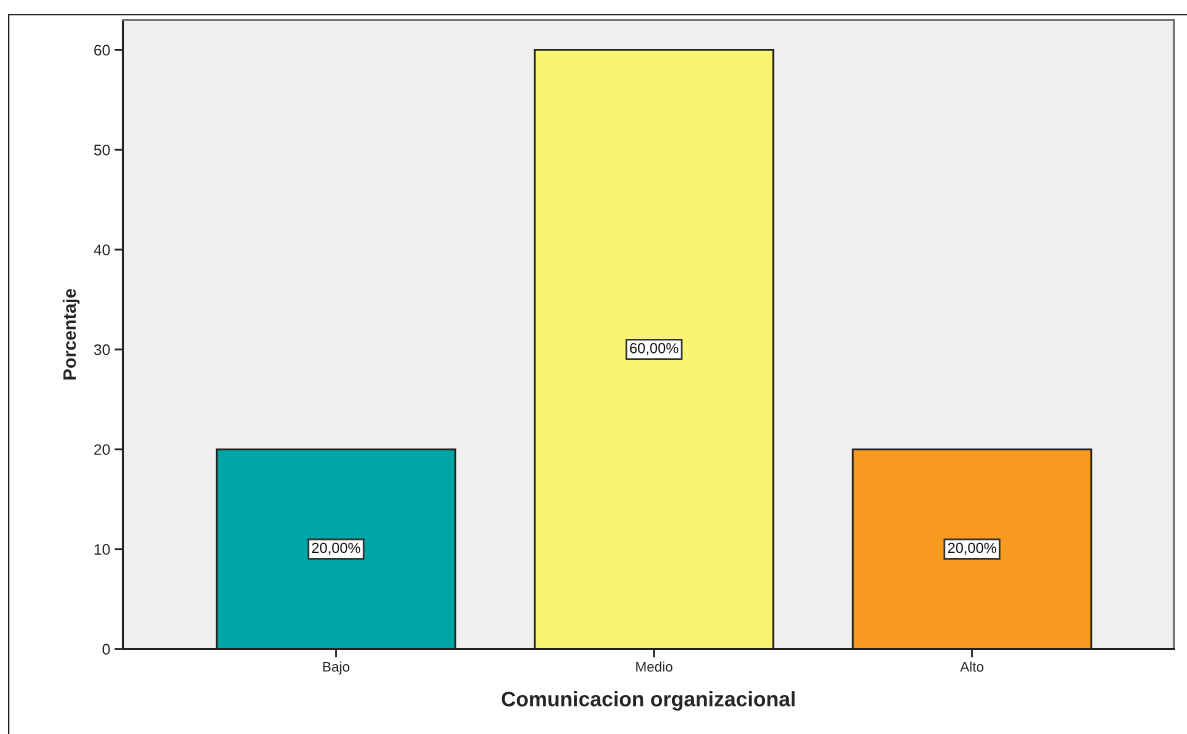 This screenshot has height=734, width=1187. Describe the element at coordinates (71, 334) in the screenshot. I see `y-axis-title: Porcentaje` at that location.